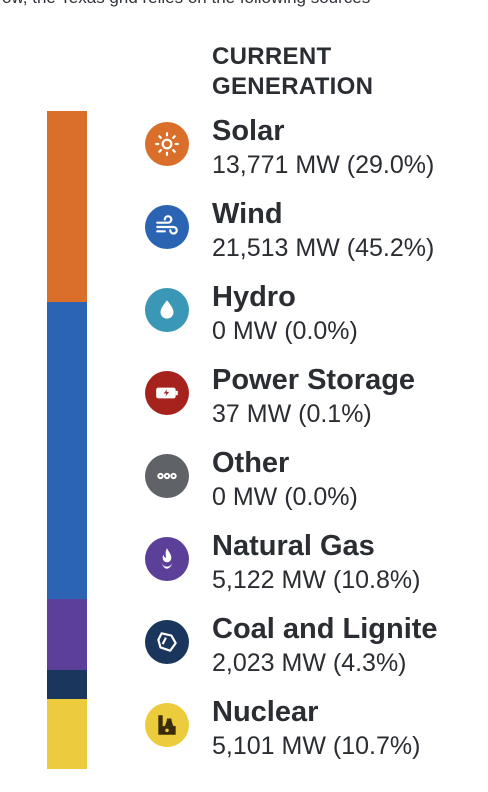 The image size is (488, 792). I want to click on source-name: Other, so click(251, 463).